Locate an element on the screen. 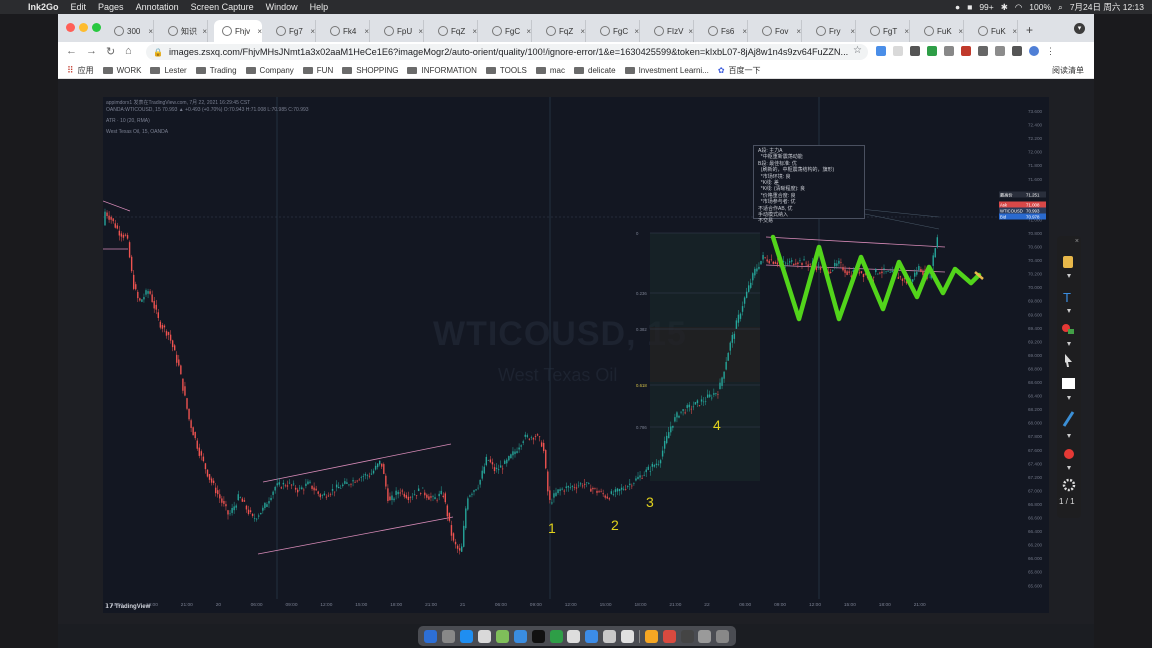 The image size is (1152, 648). bookmark-3: Trading is located at coordinates (216, 70).